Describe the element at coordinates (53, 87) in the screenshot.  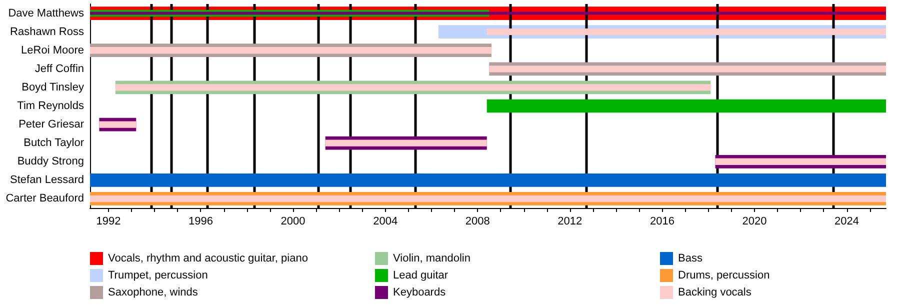
I see `y-tick-label: Boyd Tinsley` at that location.